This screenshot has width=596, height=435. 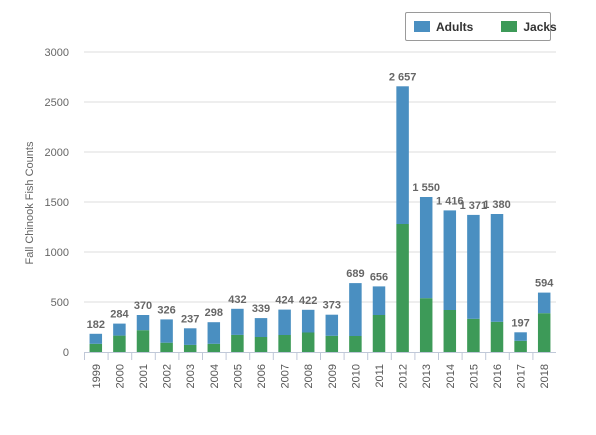 What do you see at coordinates (120, 376) in the screenshot?
I see `x-tick-label-2000: 2000` at bounding box center [120, 376].